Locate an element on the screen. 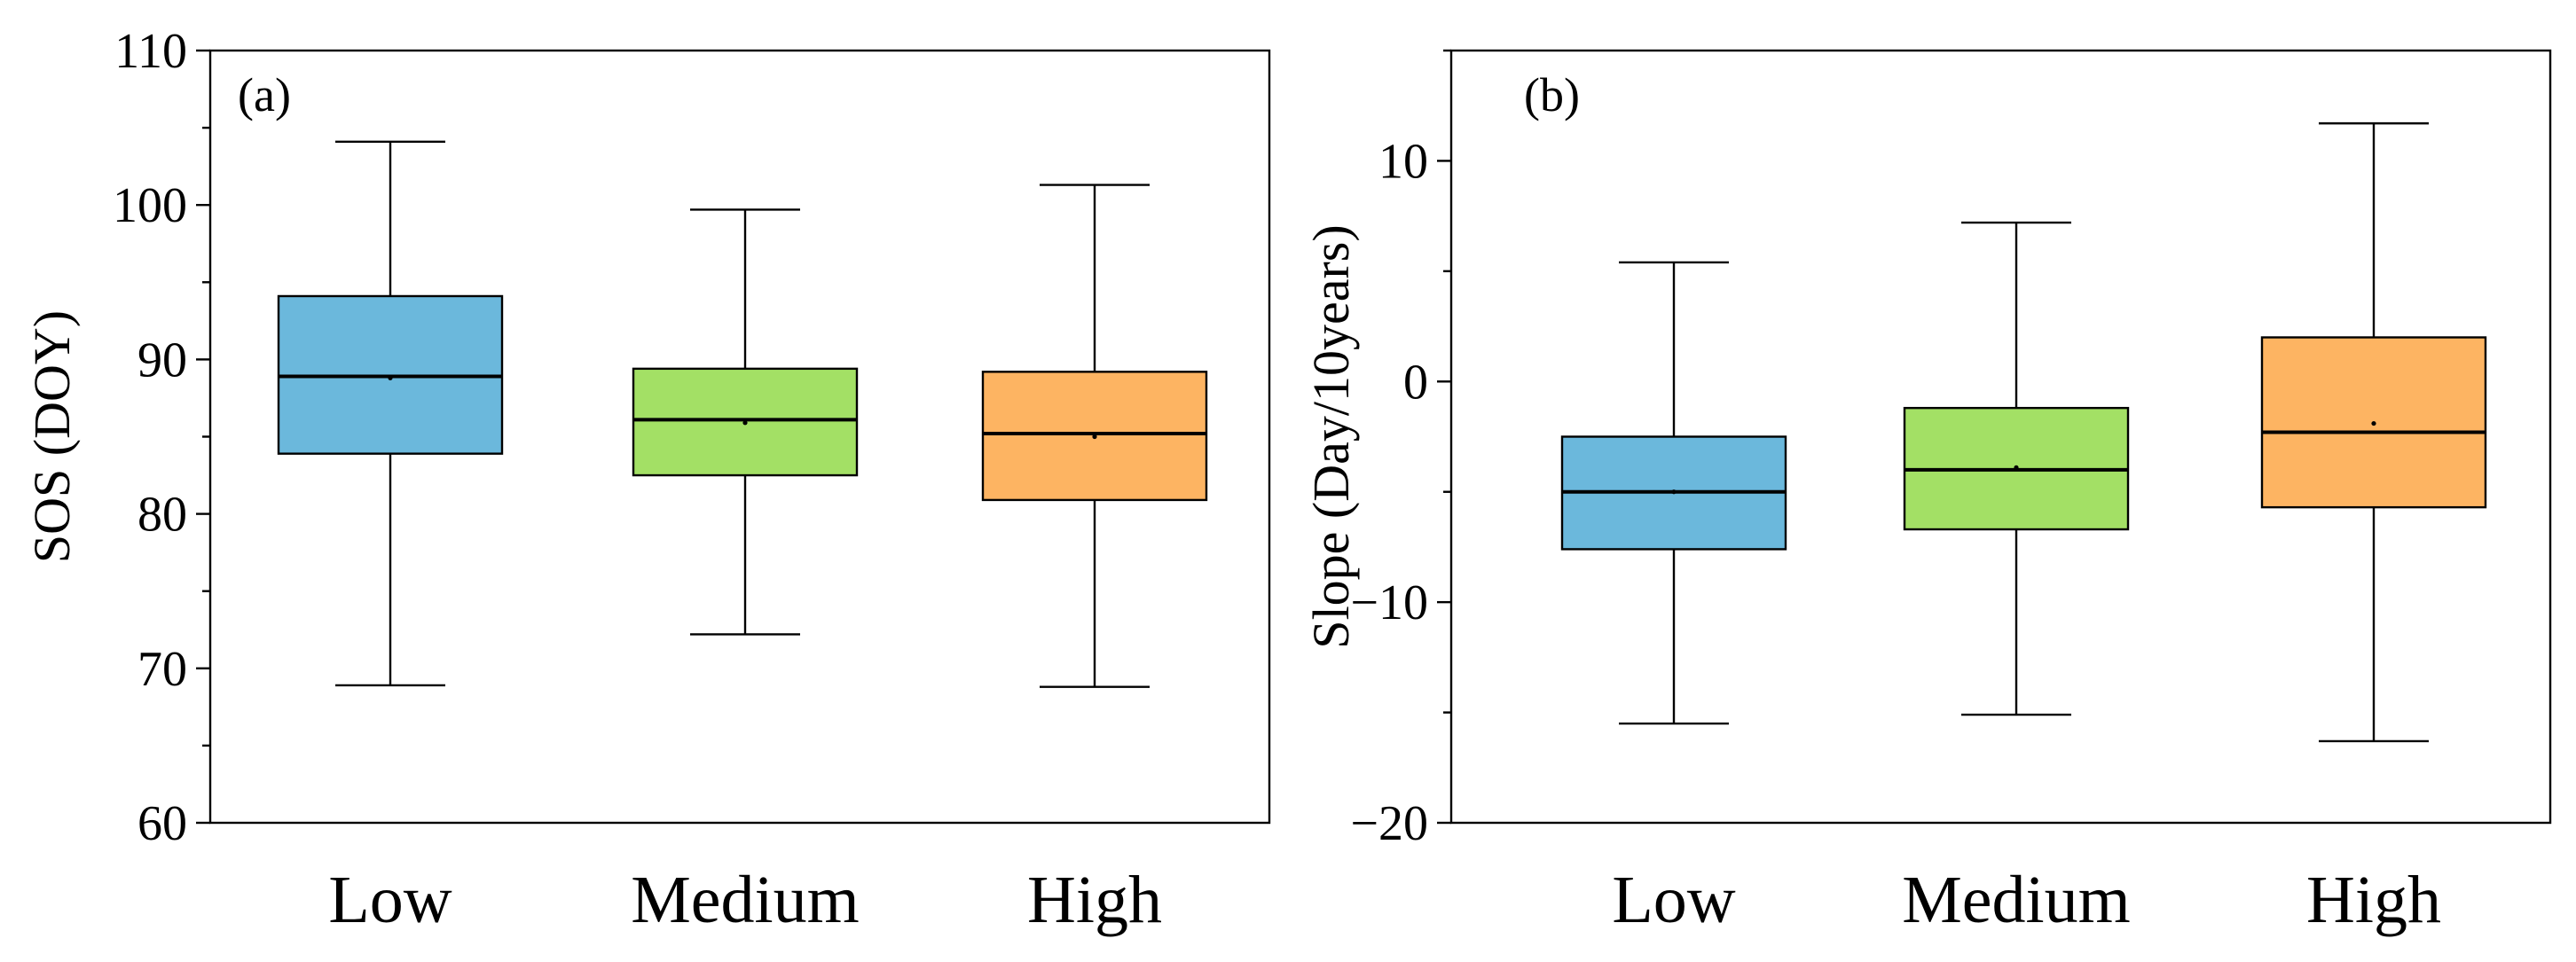  y-tick-label: 0 is located at coordinates (1415, 382).